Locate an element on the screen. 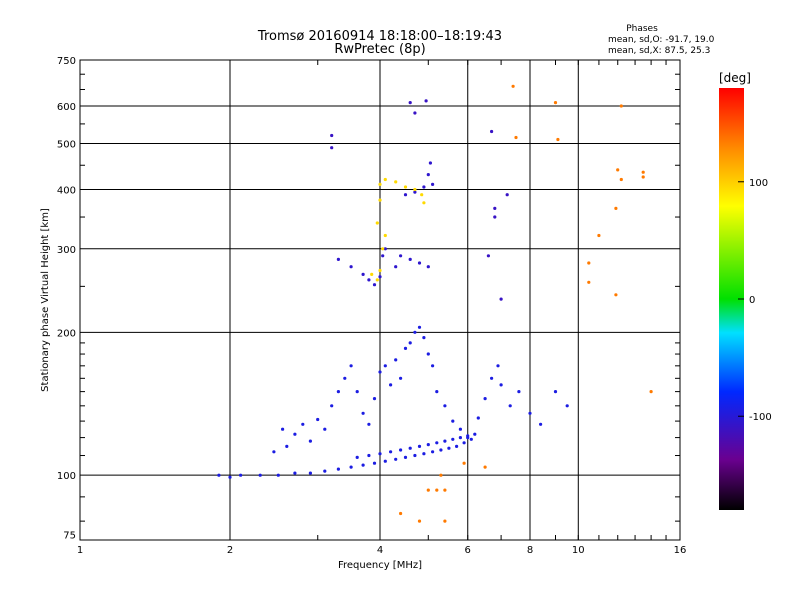  y-tick-label: 200 is located at coordinates (66, 333).